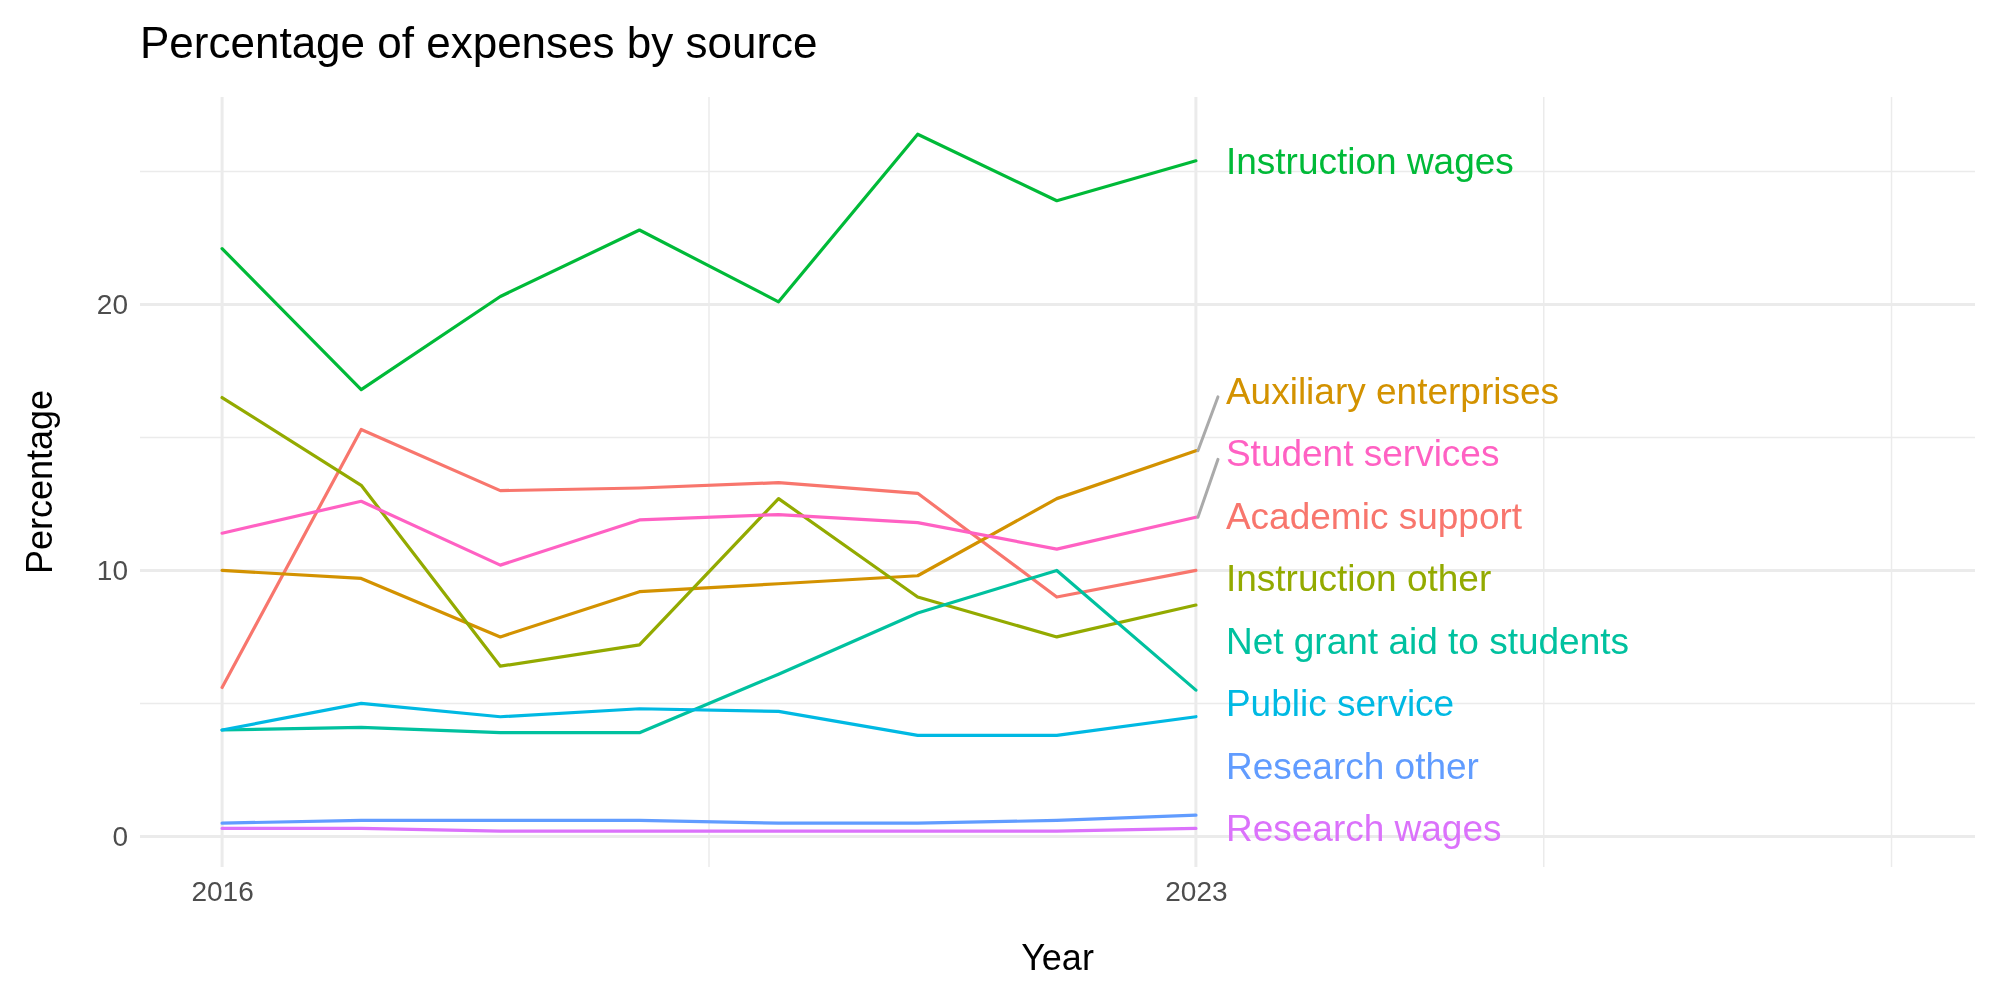  Describe the element at coordinates (1352, 766) in the screenshot. I see `series-label: Research other` at that location.